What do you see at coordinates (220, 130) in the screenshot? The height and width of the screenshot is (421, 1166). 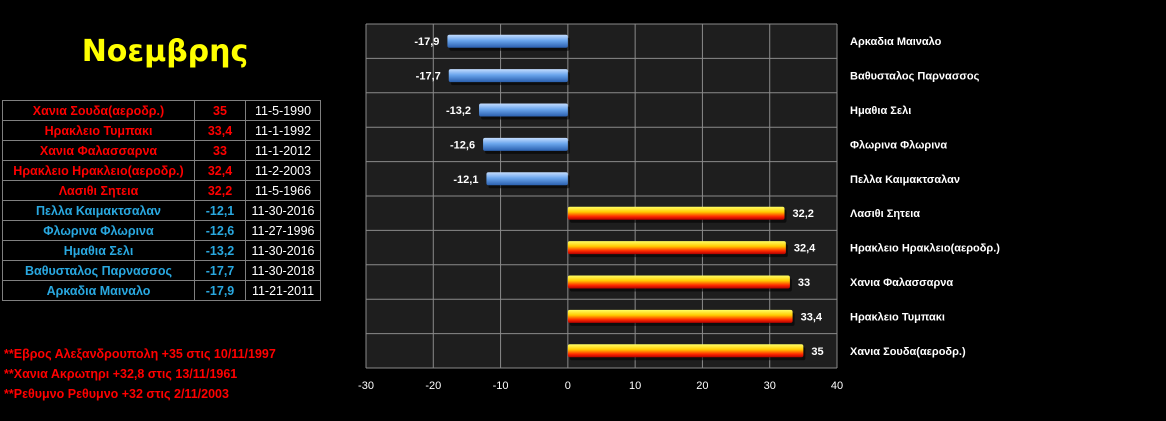 I see `record-value: 33,4` at bounding box center [220, 130].